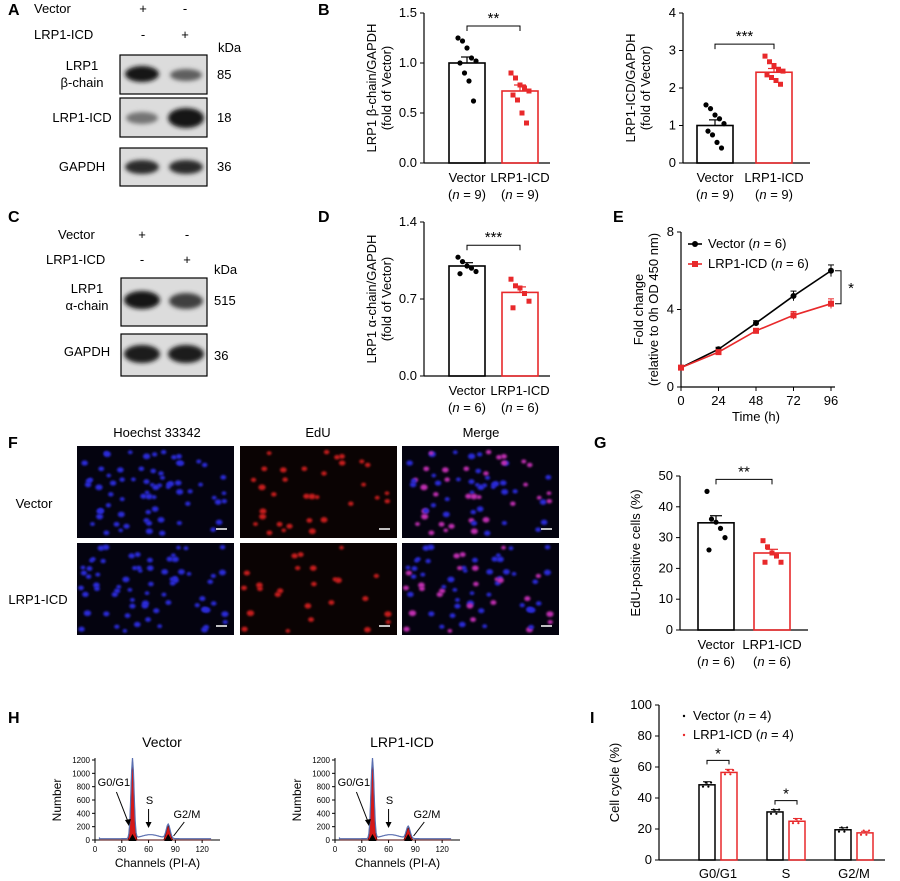 The width and height of the screenshot is (900, 881). I want to click on y-axis-label: LRP1 β-chain/GAPDH, so click(371, 88).